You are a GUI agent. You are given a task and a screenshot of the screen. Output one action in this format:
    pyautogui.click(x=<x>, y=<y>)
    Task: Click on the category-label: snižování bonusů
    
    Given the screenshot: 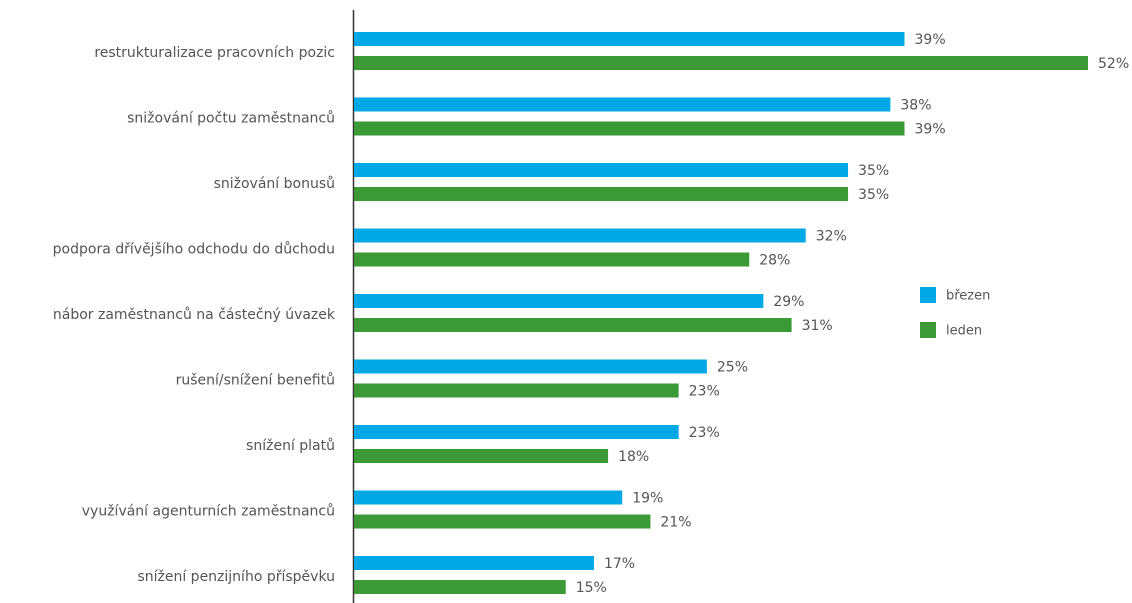 What is the action you would take?
    pyautogui.click(x=274, y=184)
    